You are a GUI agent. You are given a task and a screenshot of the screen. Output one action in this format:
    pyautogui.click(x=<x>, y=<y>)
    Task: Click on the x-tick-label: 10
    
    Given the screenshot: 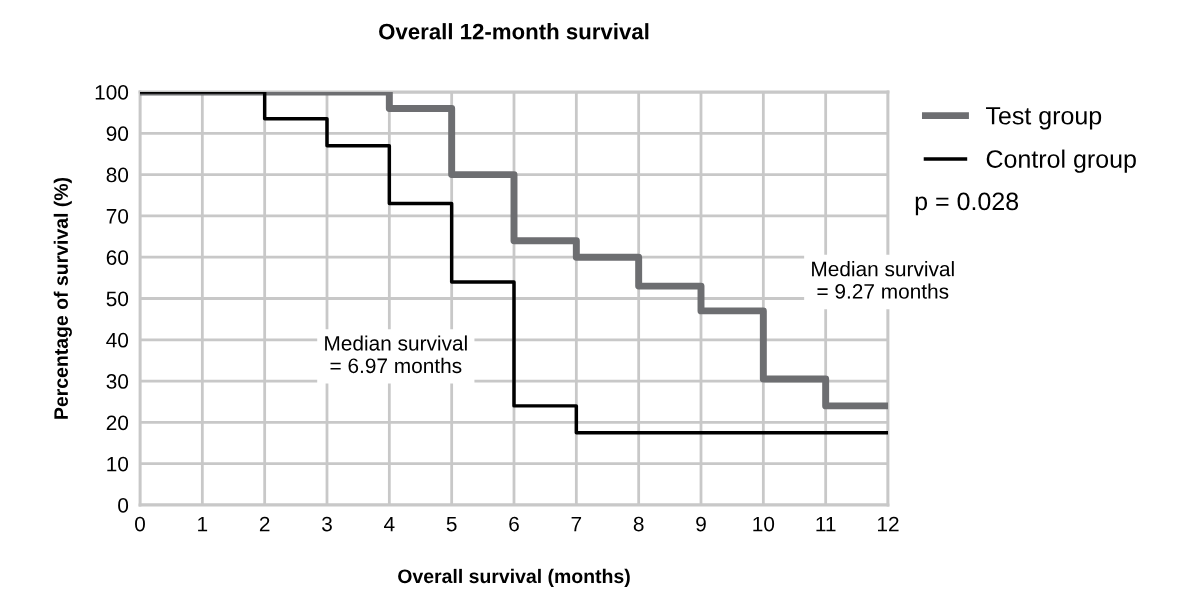 What is the action you would take?
    pyautogui.click(x=764, y=524)
    